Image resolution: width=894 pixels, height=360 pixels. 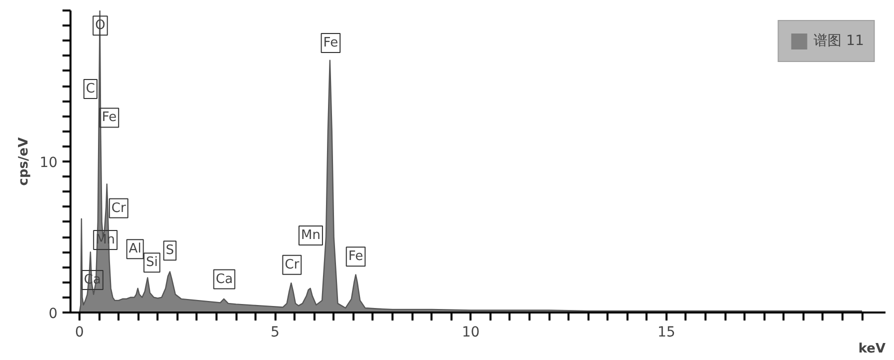 I want to click on x-tick-label: 5, so click(x=275, y=332).